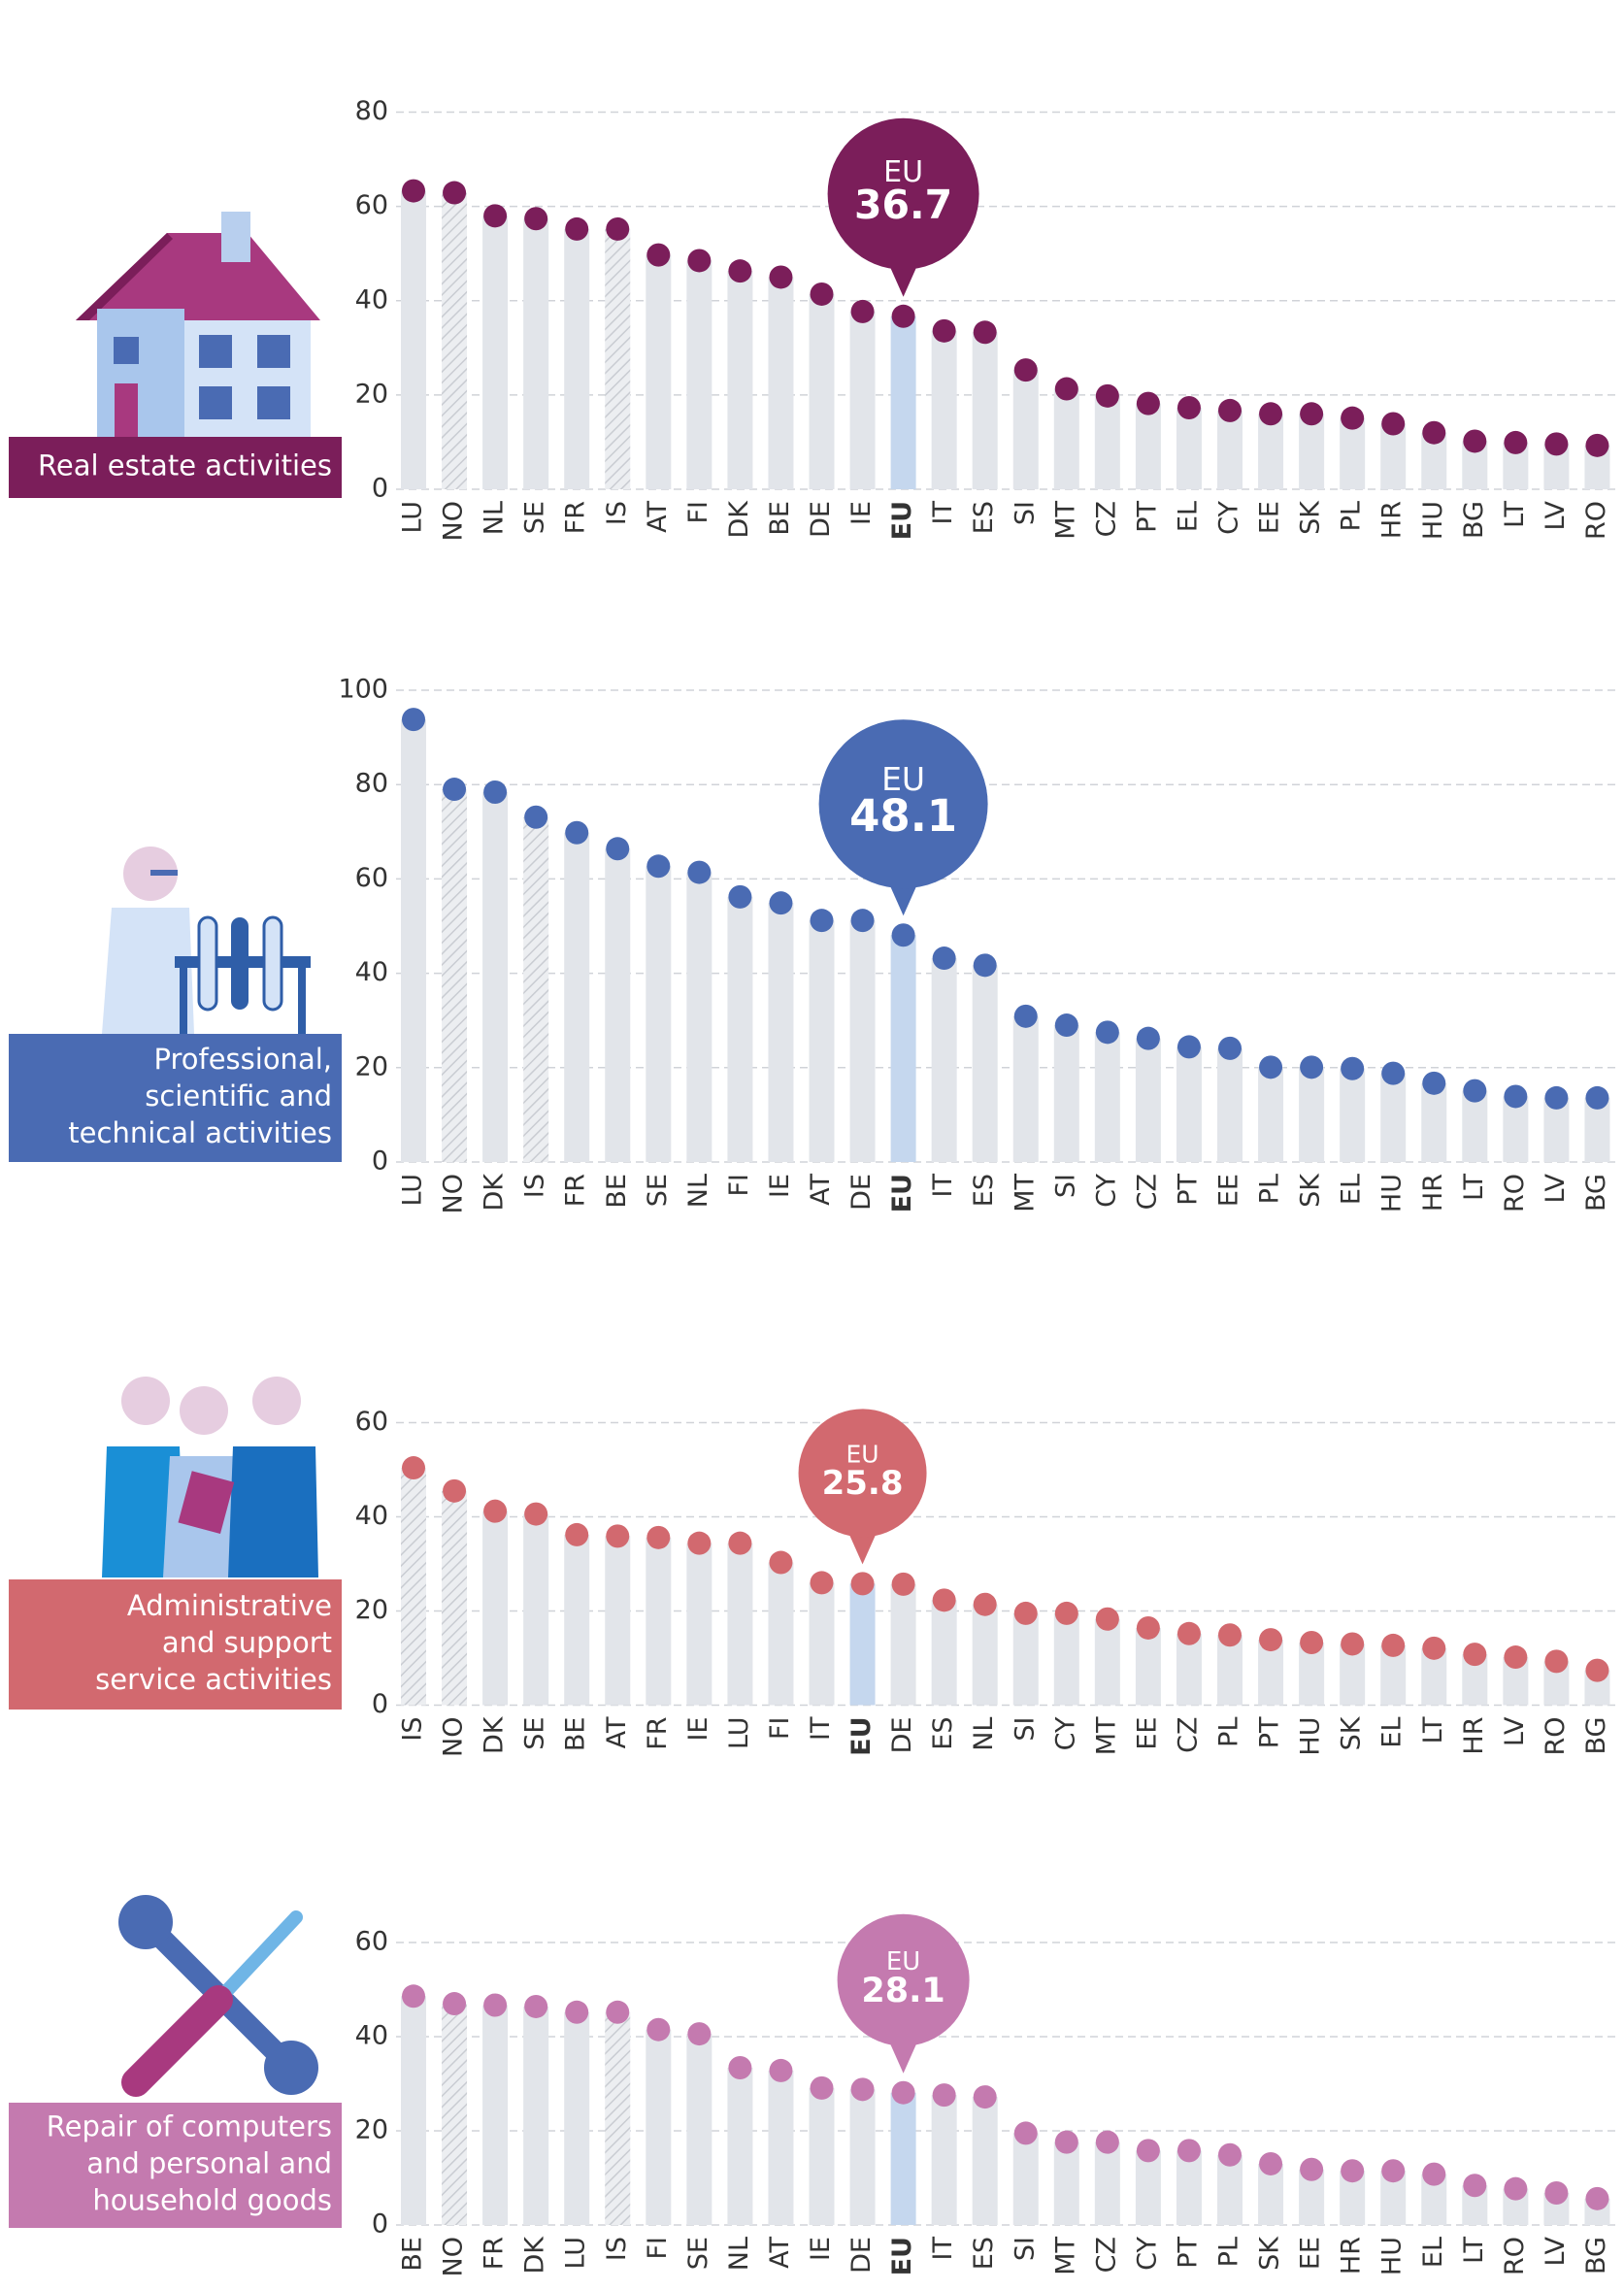  Describe the element at coordinates (1270, 1189) in the screenshot. I see `x-tick-label: PL` at that location.